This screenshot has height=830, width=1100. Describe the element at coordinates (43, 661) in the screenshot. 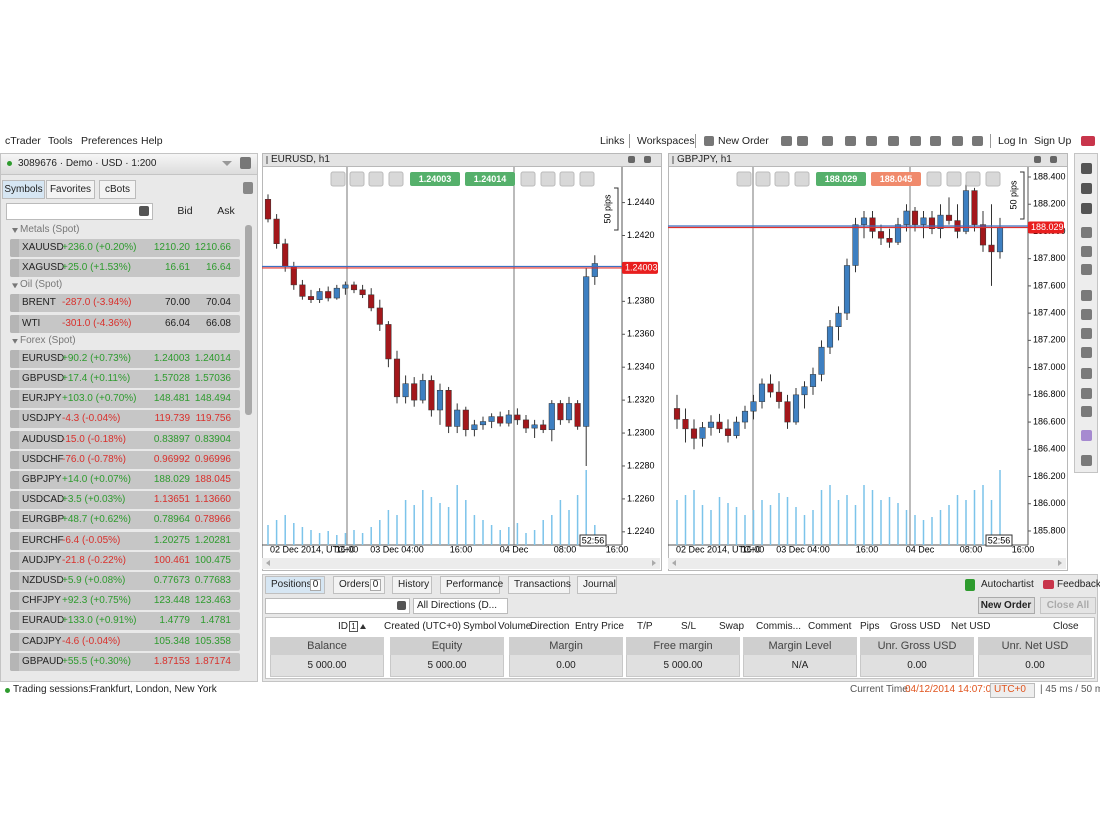

I see `symbol-name: GBPAUD` at that location.